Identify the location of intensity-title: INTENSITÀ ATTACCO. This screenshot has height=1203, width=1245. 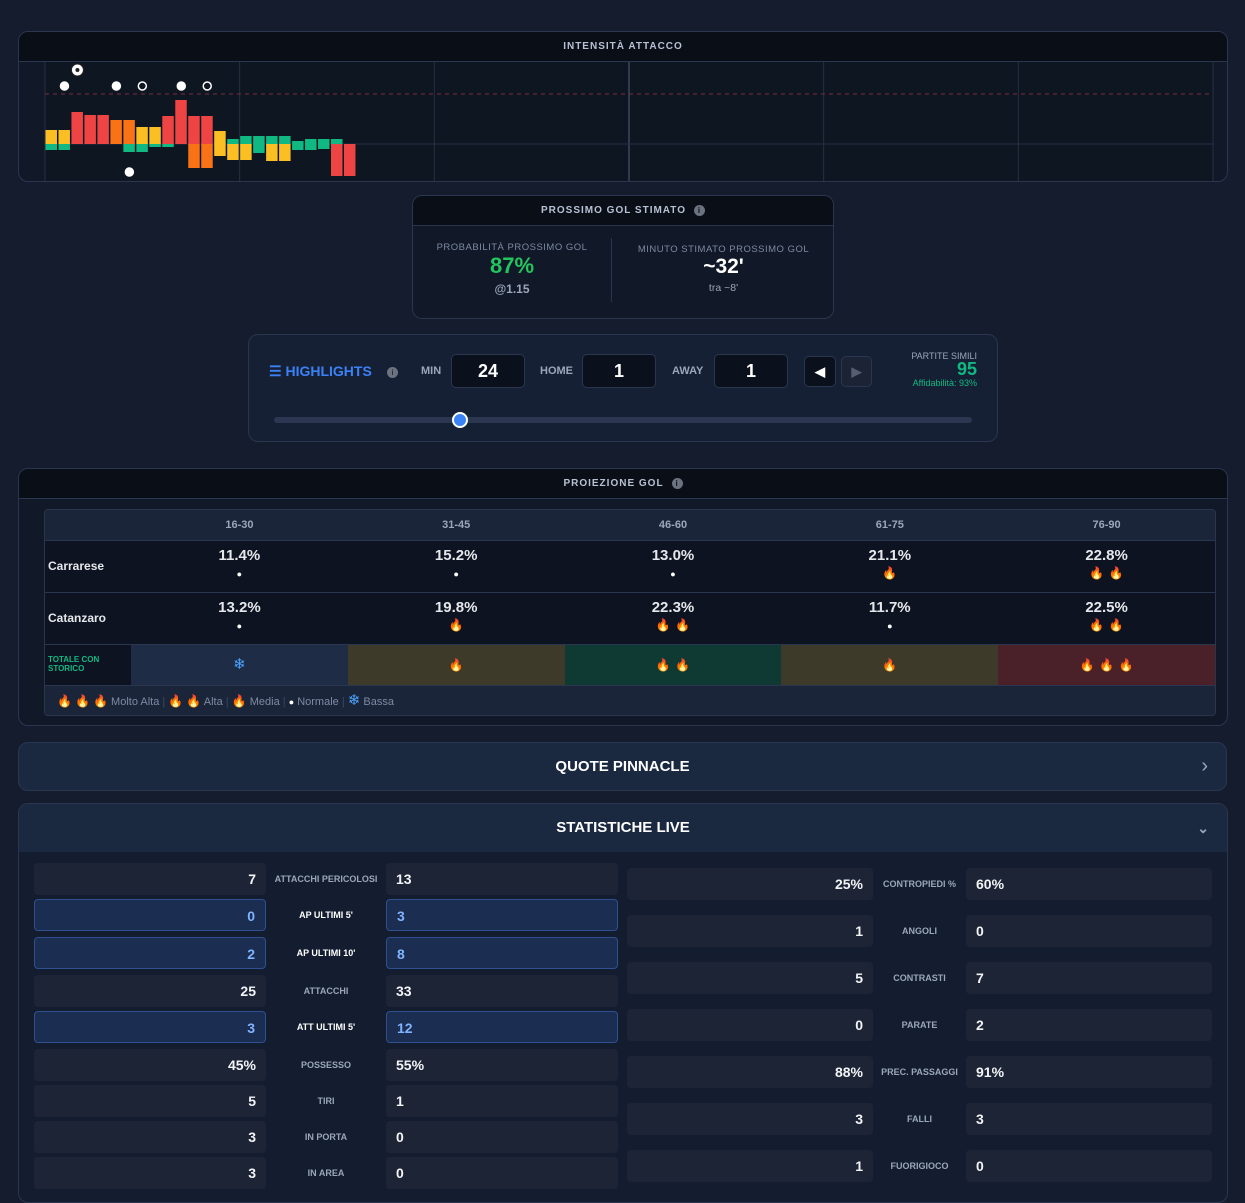
(623, 47).